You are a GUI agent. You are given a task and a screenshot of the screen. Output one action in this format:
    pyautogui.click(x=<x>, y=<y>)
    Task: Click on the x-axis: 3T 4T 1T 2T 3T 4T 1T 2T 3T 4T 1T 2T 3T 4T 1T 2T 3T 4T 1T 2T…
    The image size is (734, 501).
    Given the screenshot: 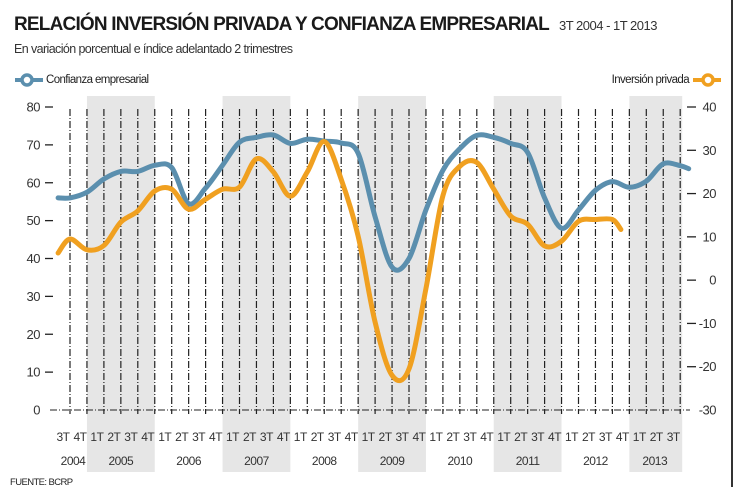 What is the action you would take?
    pyautogui.click(x=368, y=449)
    